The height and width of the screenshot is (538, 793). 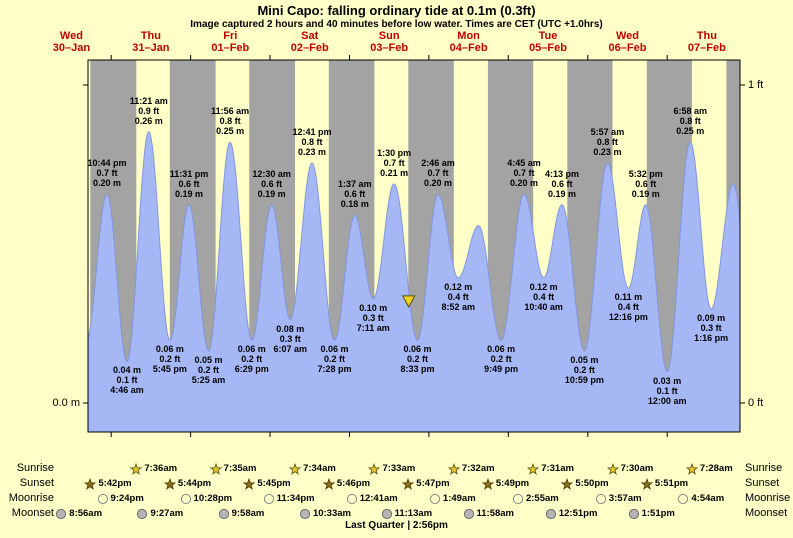 I want to click on day-label: Wed 30–Jan, so click(x=71, y=42).